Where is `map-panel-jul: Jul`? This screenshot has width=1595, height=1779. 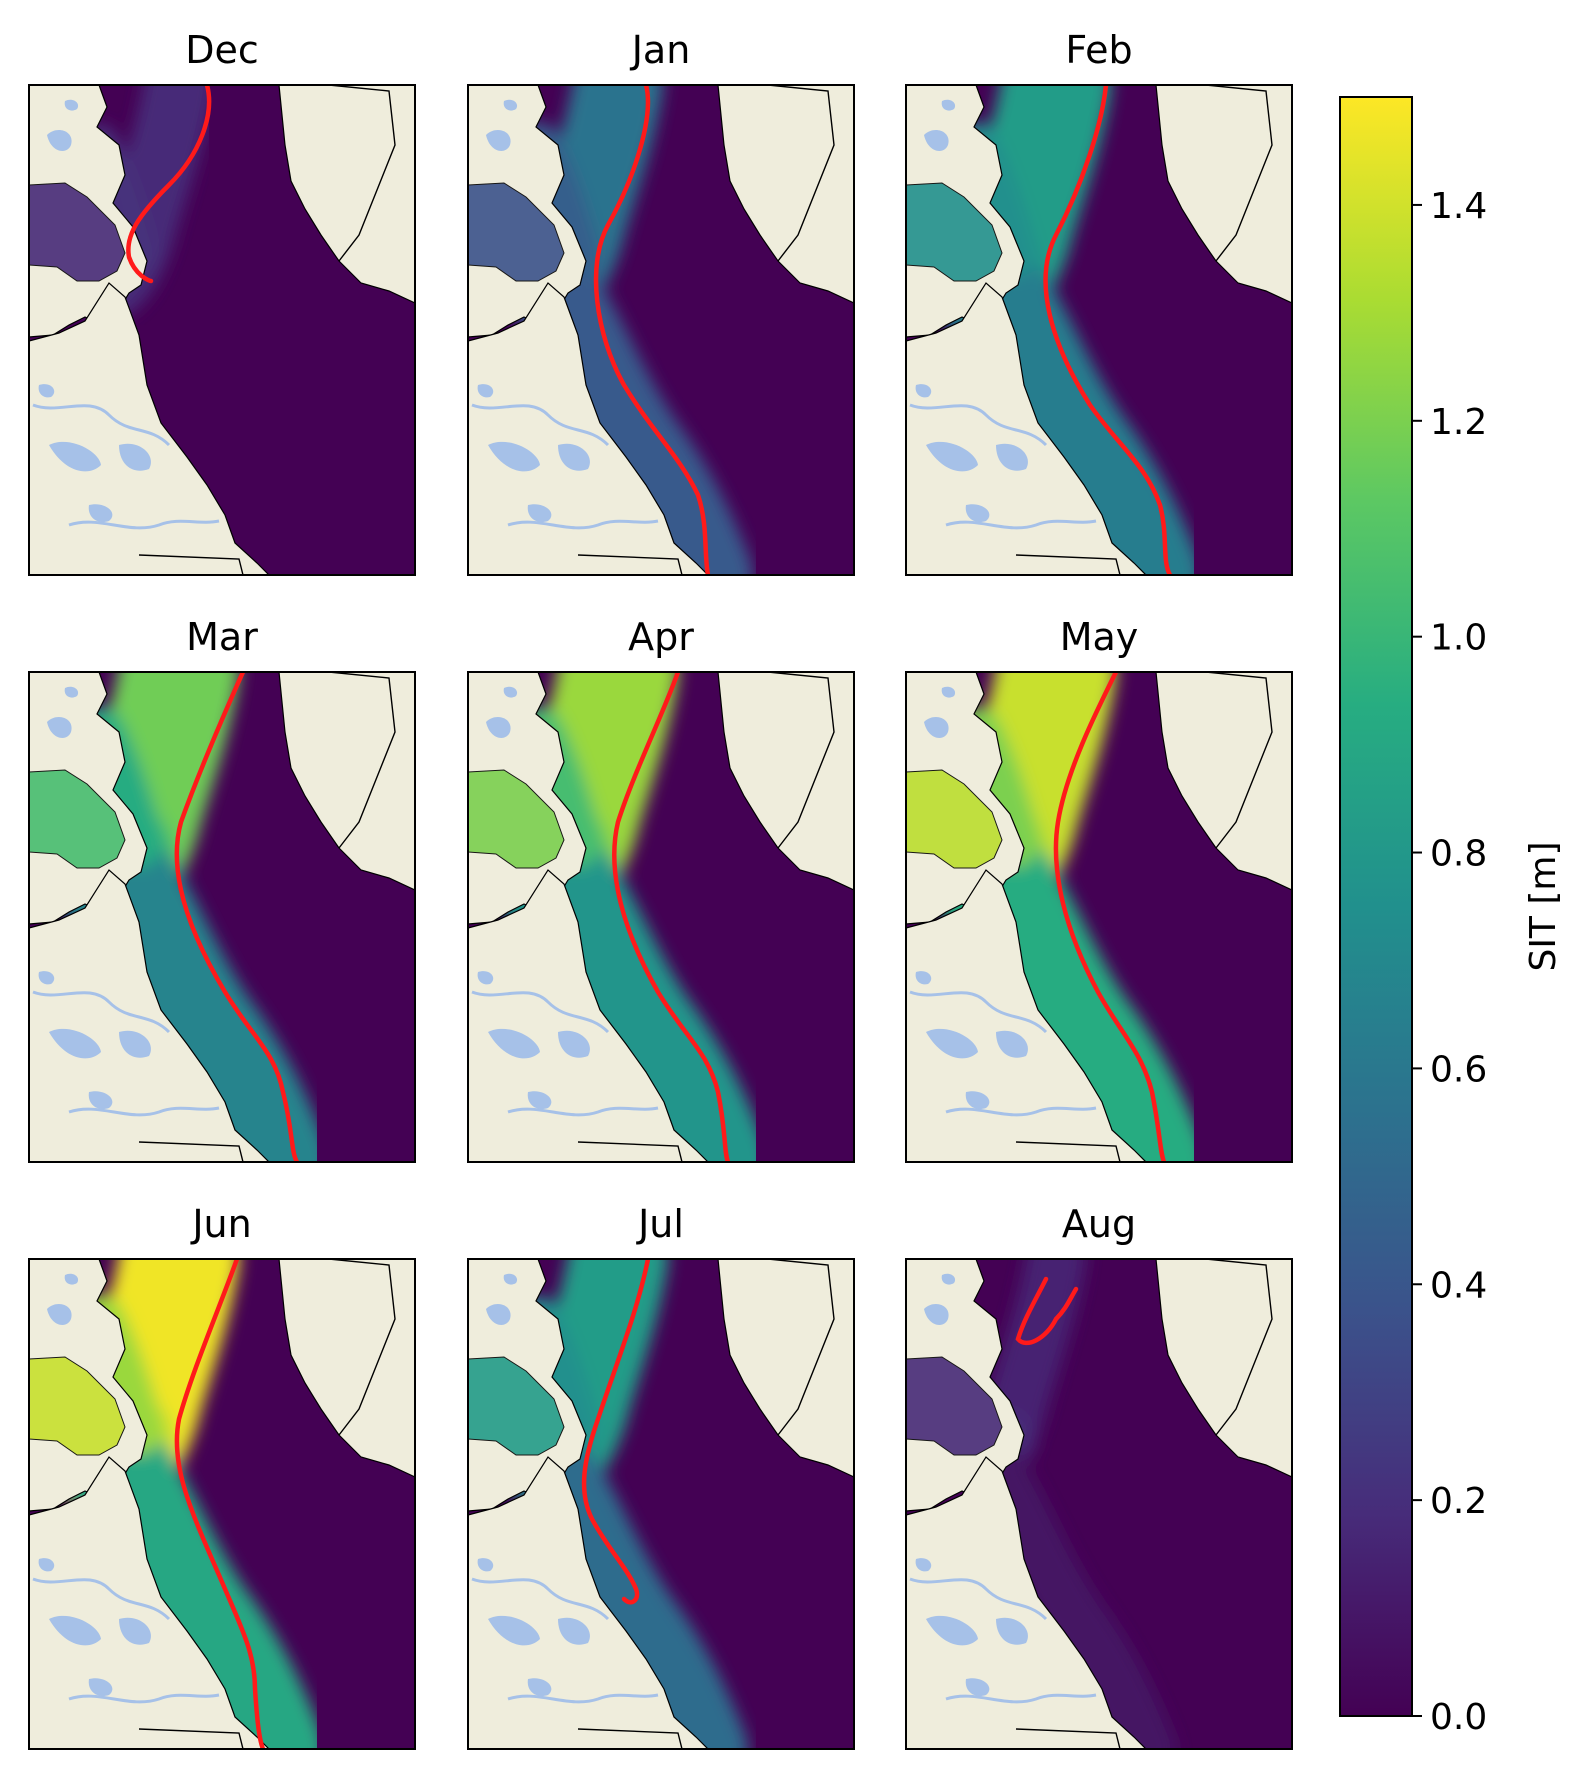 map-panel-jul: Jul is located at coordinates (661, 1476).